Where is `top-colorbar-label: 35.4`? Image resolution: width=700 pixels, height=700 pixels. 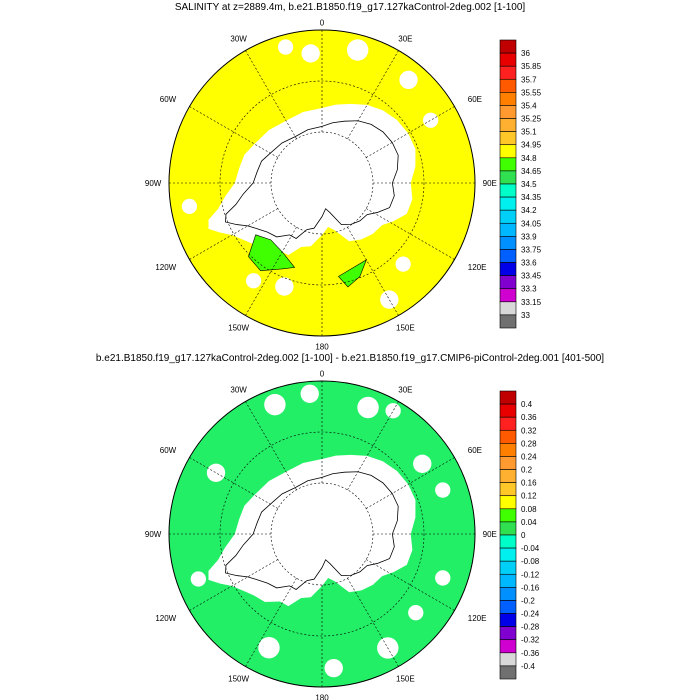
top-colorbar-label: 35.4 is located at coordinates (529, 105).